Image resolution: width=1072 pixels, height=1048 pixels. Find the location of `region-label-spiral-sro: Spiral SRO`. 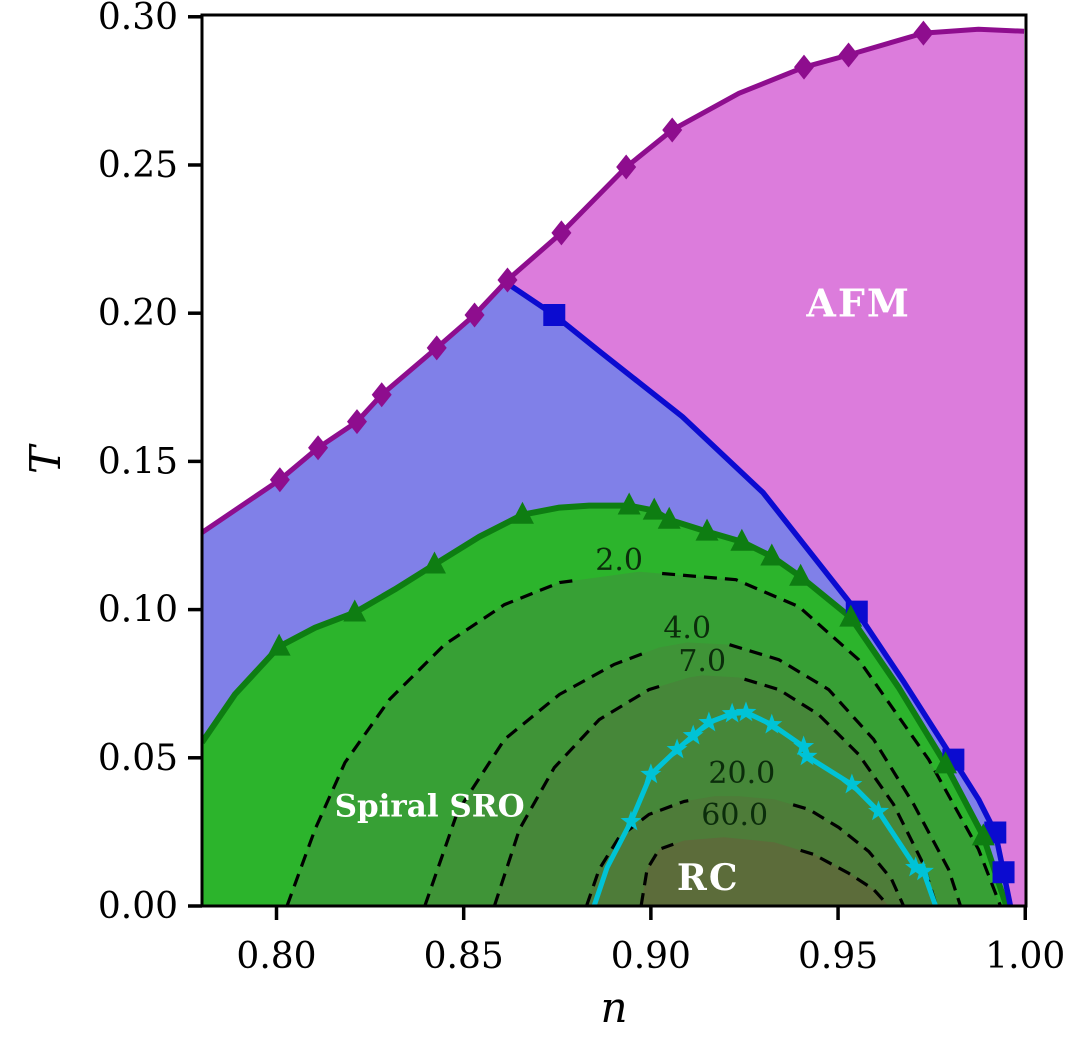

region-label-spiral-sro: Spiral SRO is located at coordinates (430, 807).